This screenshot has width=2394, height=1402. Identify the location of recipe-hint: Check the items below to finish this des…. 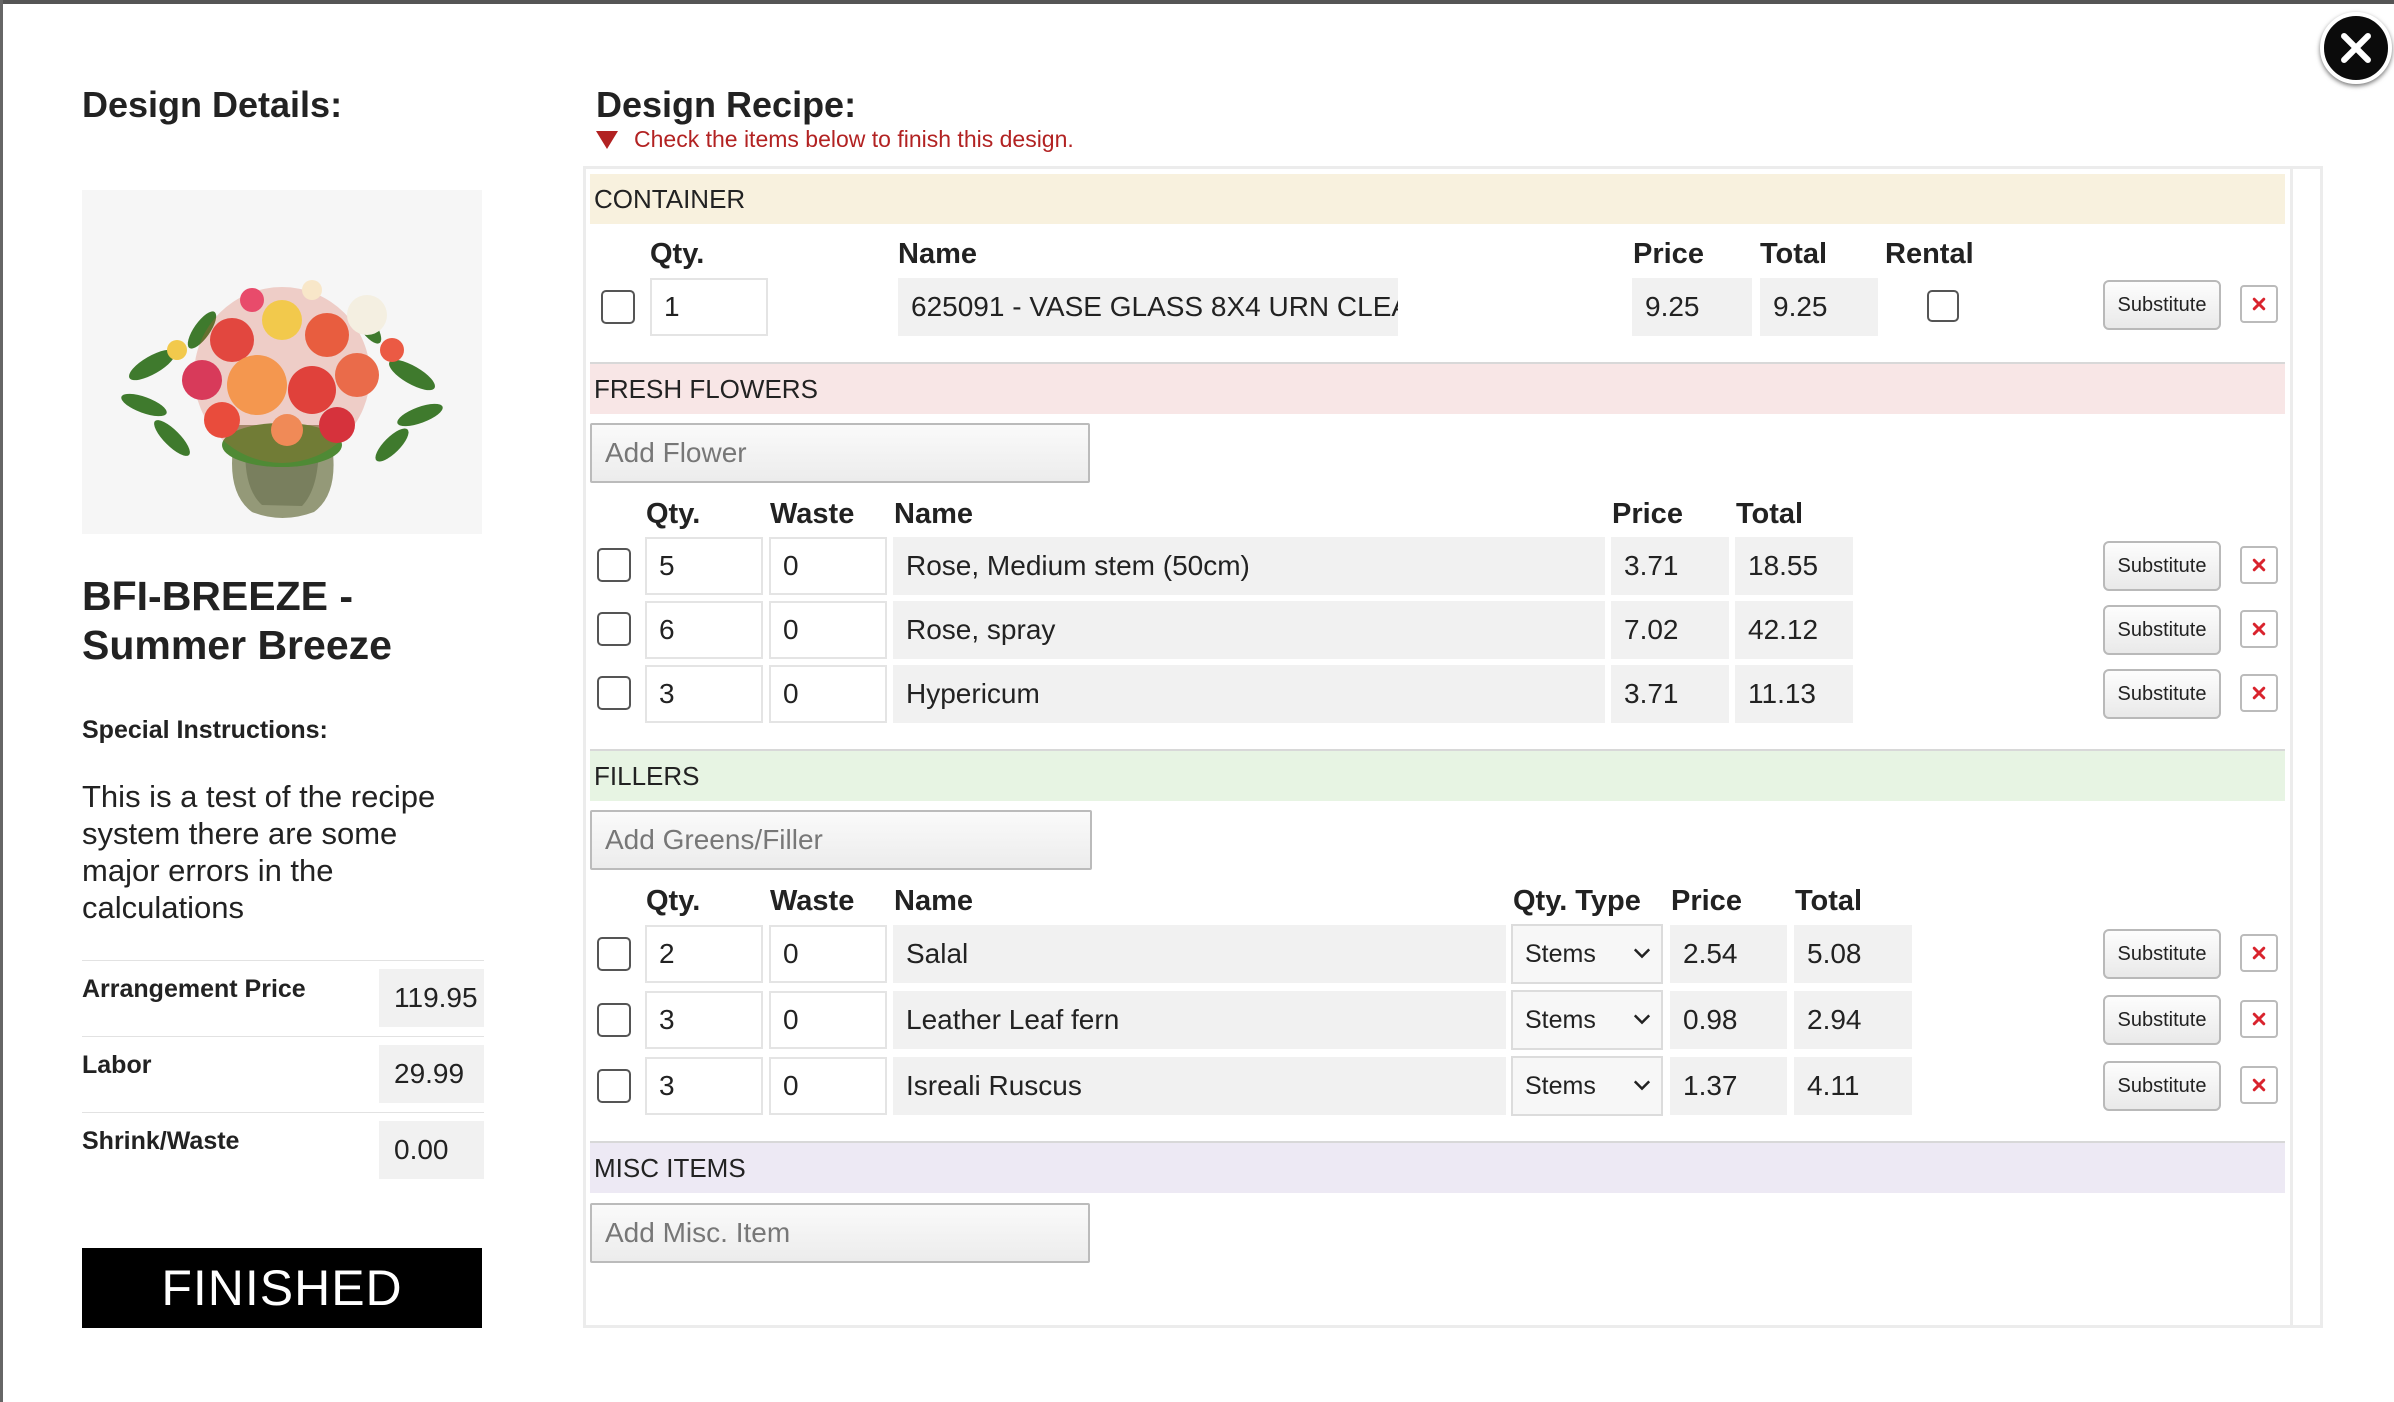
(835, 139).